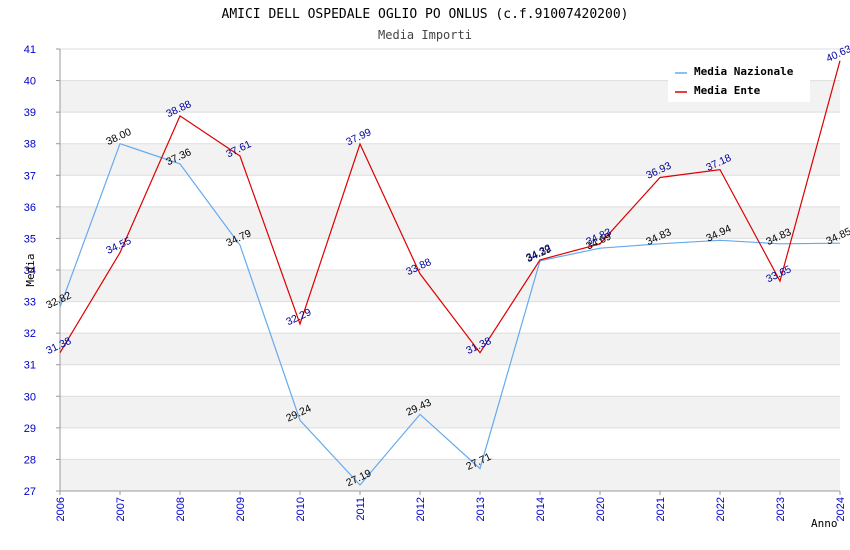 Image resolution: width=850 pixels, height=550 pixels. What do you see at coordinates (30, 366) in the screenshot?
I see `y-tick-label: 31` at bounding box center [30, 366].